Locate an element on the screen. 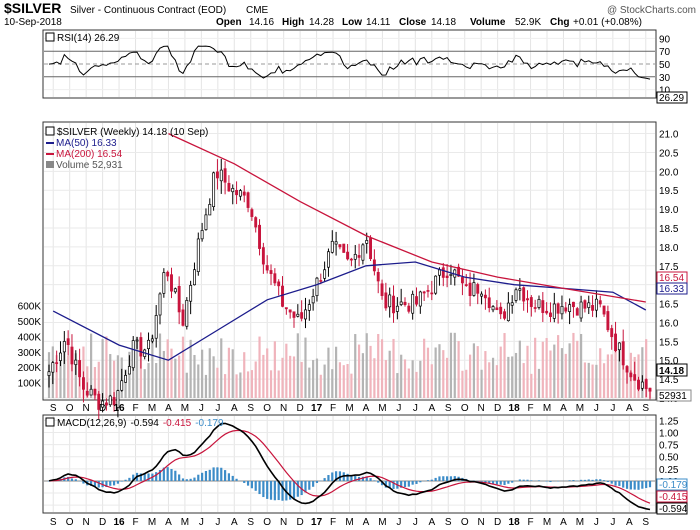 This screenshot has width=700, height=530. rsi-line is located at coordinates (349, 62).